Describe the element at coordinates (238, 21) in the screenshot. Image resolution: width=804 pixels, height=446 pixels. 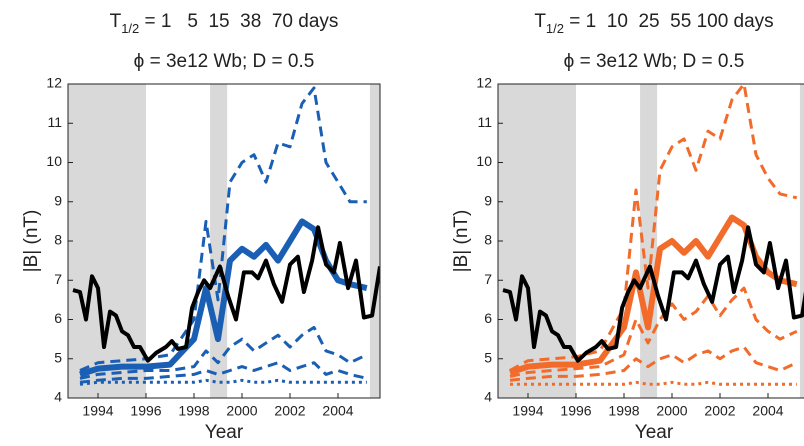
I see `title-rest: = 1 5 15 38 70 days` at that location.